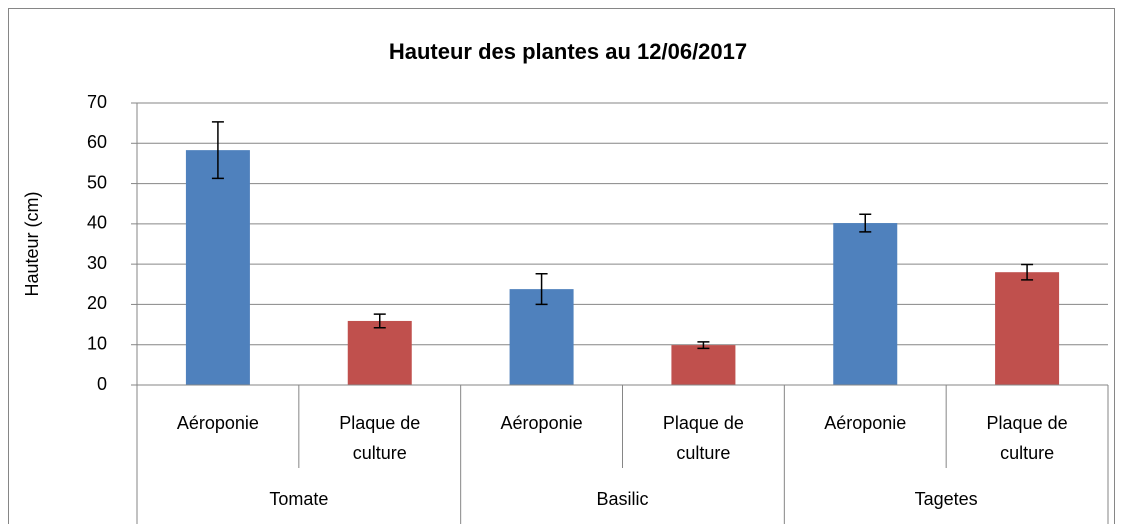 This screenshot has width=1123, height=524. What do you see at coordinates (298, 499) in the screenshot?
I see `group-label: Tomate` at bounding box center [298, 499].